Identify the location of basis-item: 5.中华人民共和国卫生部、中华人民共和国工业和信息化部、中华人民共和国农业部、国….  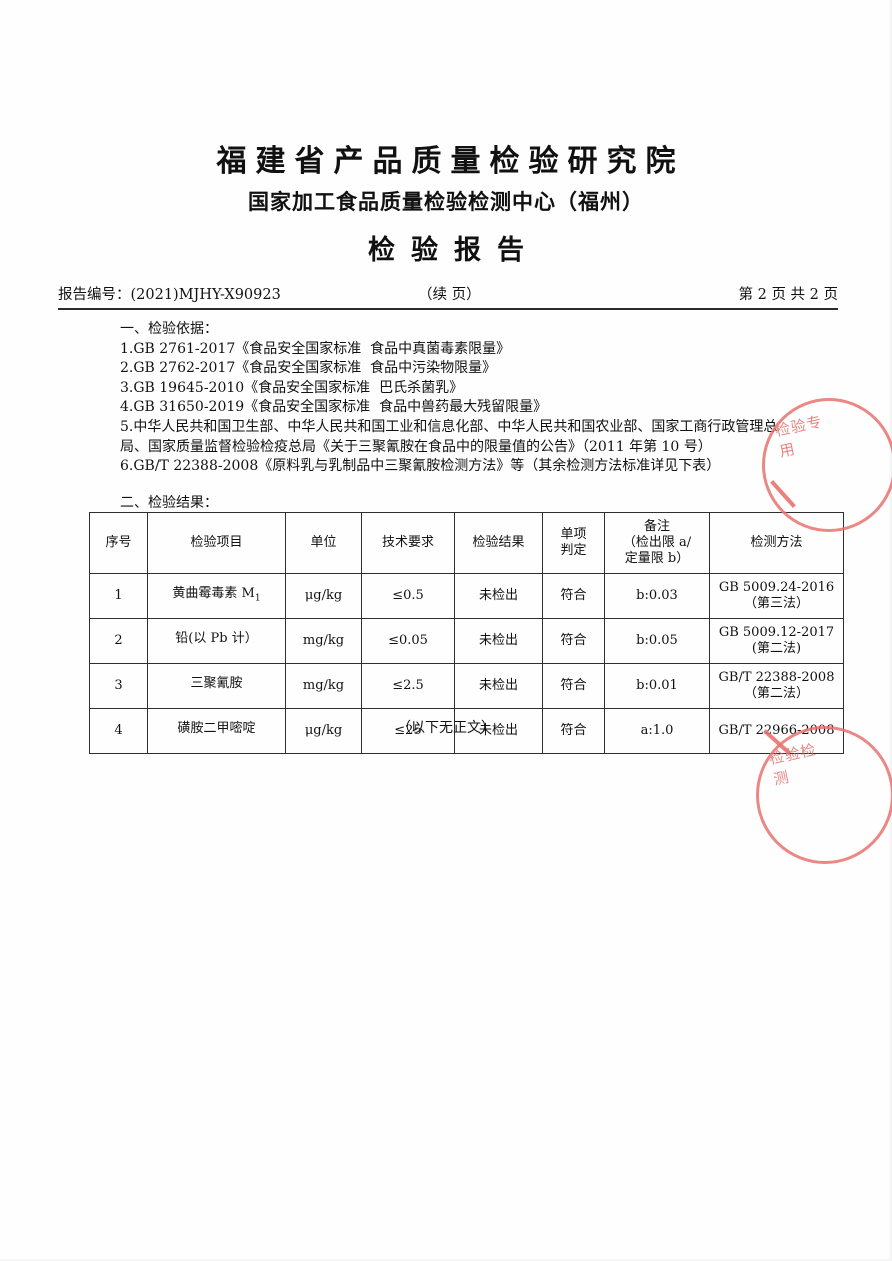
(449, 436).